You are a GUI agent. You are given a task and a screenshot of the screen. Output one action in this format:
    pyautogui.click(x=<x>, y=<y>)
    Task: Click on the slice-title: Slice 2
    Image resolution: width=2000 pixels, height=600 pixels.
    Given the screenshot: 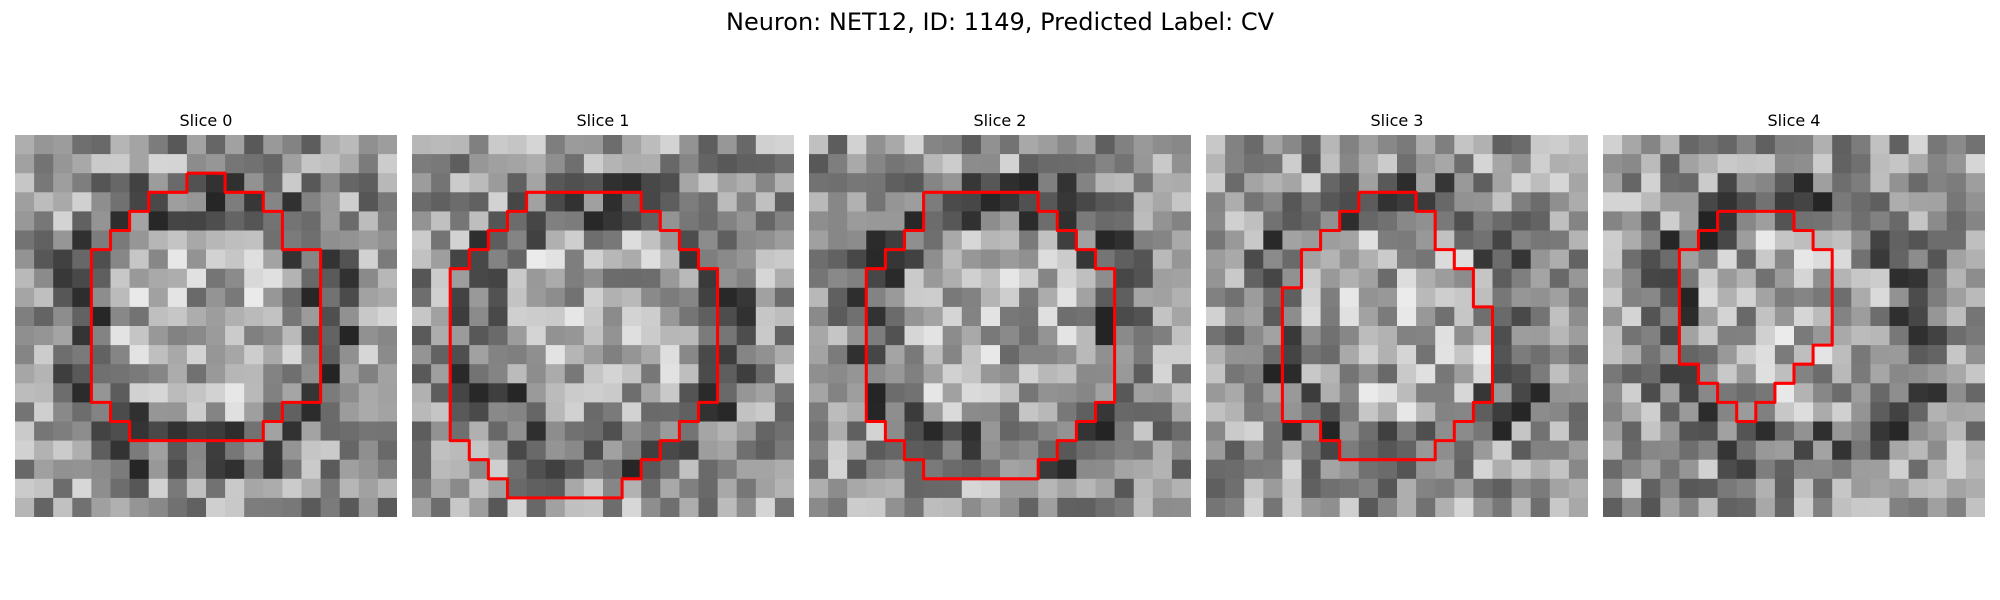 What is the action you would take?
    pyautogui.click(x=1000, y=120)
    